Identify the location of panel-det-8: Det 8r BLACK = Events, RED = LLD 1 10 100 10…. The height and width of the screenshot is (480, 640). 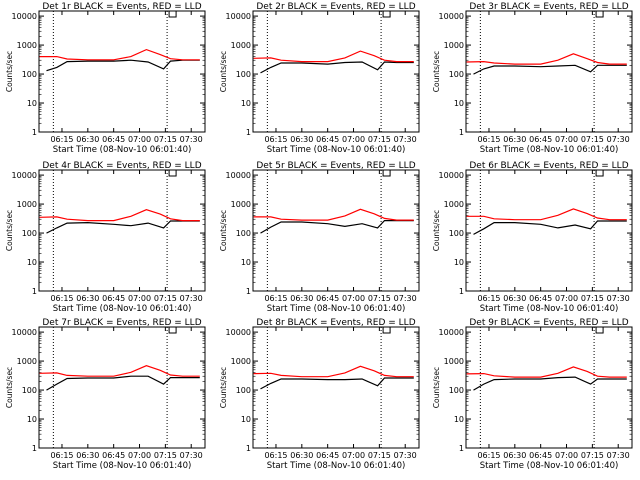
(319, 394).